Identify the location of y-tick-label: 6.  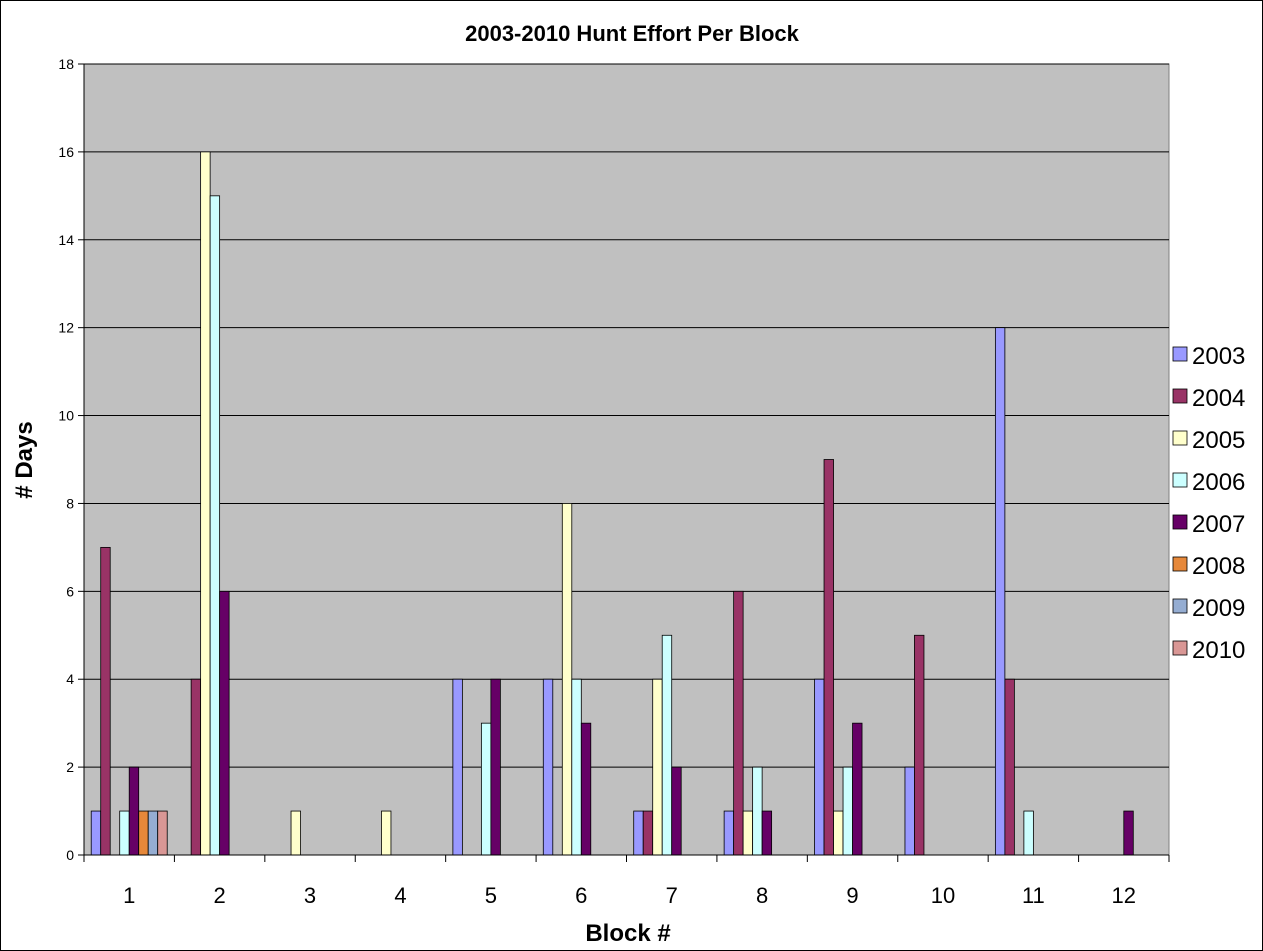
(70, 591).